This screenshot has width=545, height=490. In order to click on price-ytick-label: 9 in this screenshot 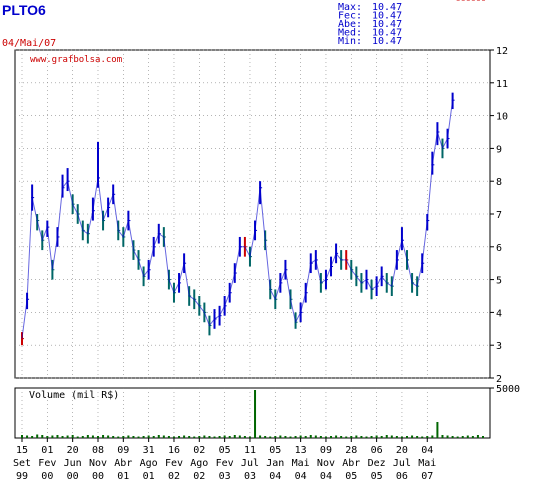, I will do `click(499, 149)`.